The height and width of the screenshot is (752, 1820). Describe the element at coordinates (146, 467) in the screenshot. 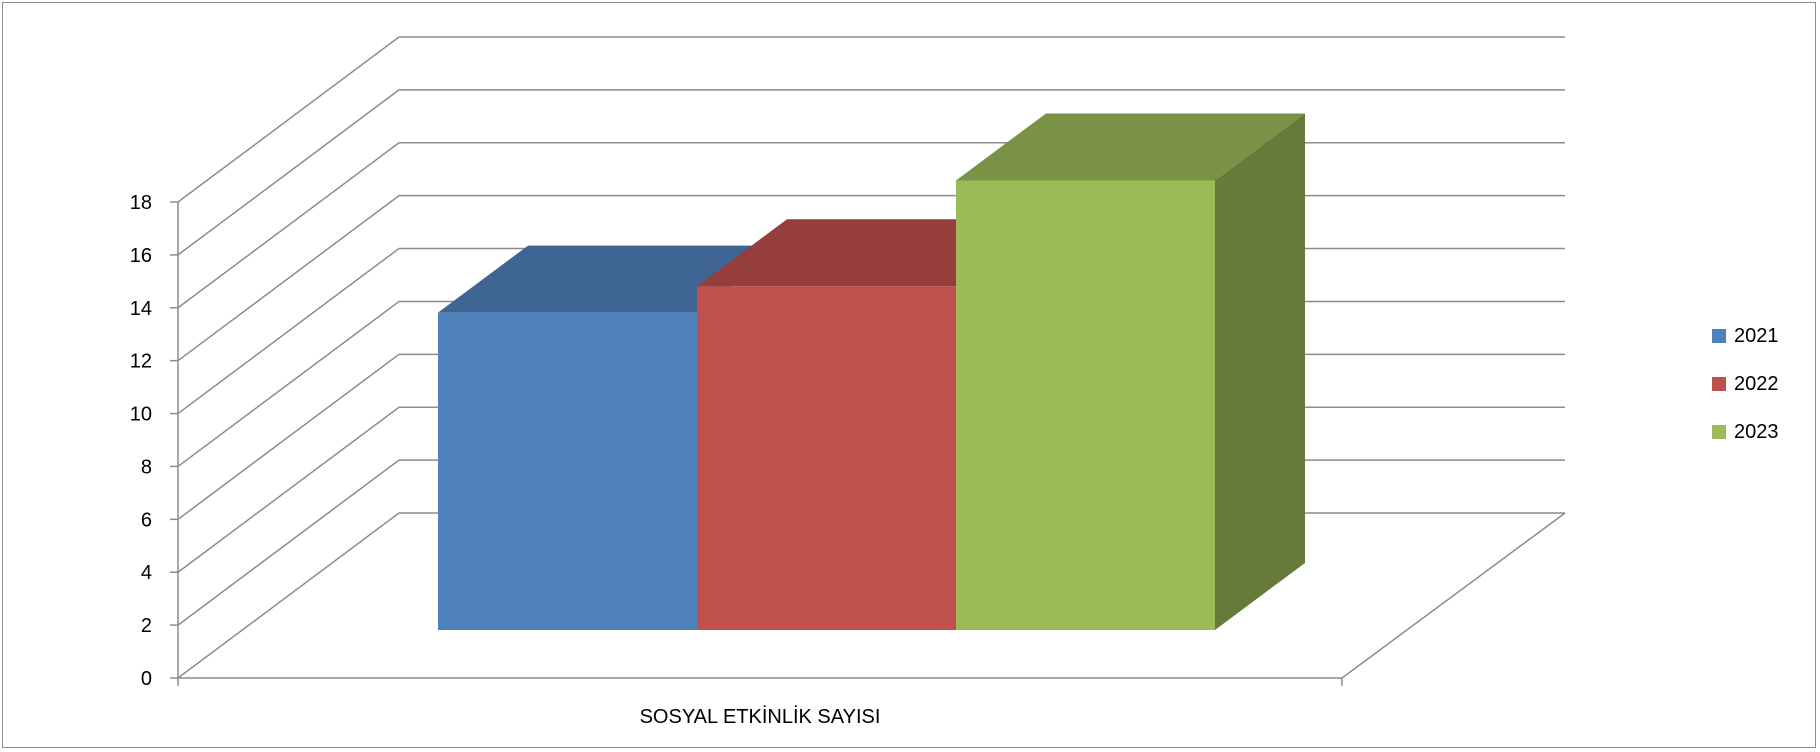

I see `y-tick-label: 8` at that location.